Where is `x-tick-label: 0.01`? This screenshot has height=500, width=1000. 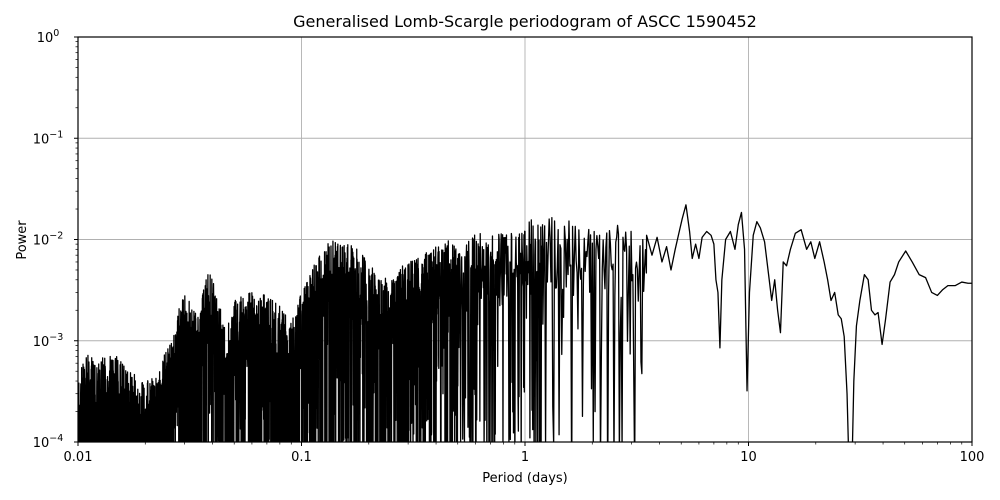 x-tick-label: 0.01 is located at coordinates (78, 457).